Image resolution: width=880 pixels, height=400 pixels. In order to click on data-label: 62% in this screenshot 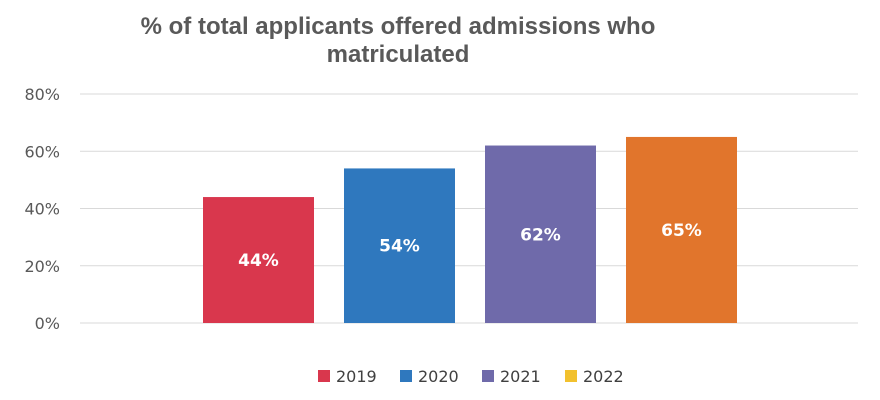, I will do `click(540, 235)`.